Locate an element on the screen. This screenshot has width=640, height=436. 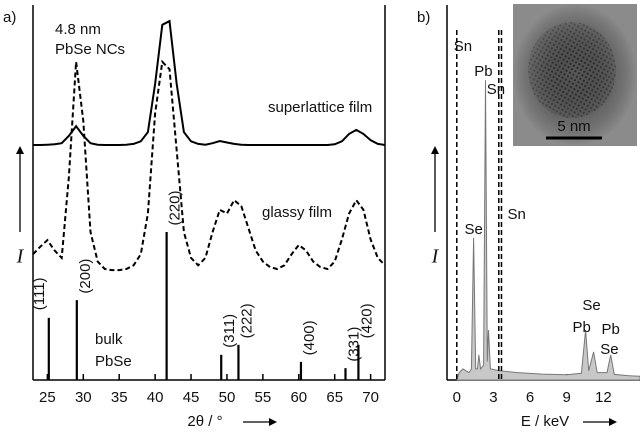
x-tick-label: 30 is located at coordinates (83, 397).